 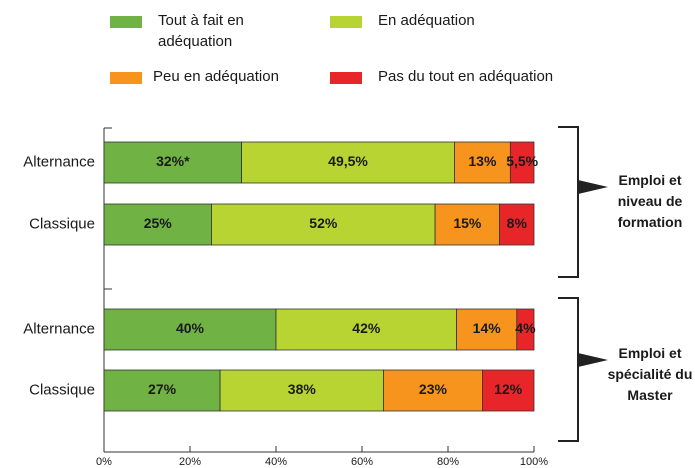 I want to click on value-label: 13%, so click(x=482, y=161).